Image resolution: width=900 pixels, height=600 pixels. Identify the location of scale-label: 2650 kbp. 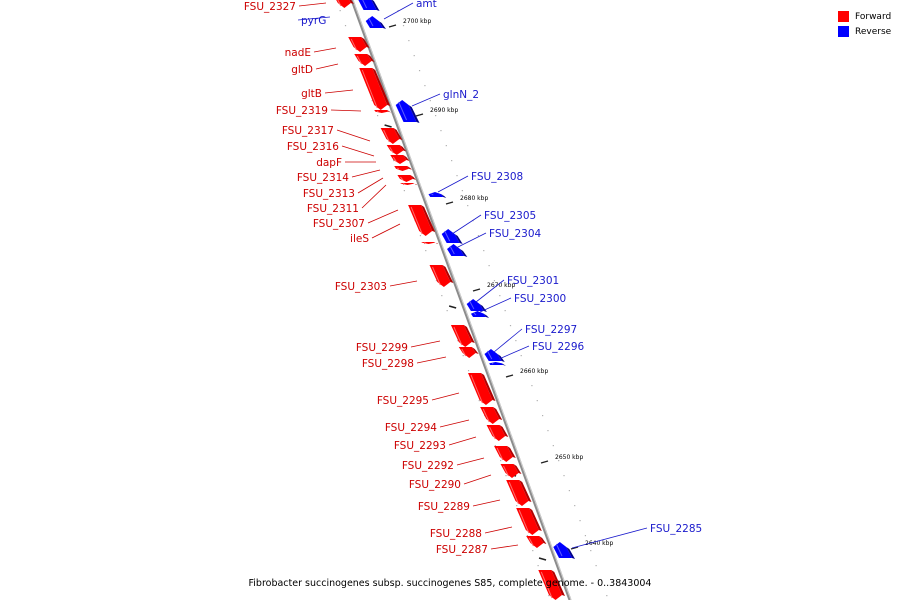
(569, 457).